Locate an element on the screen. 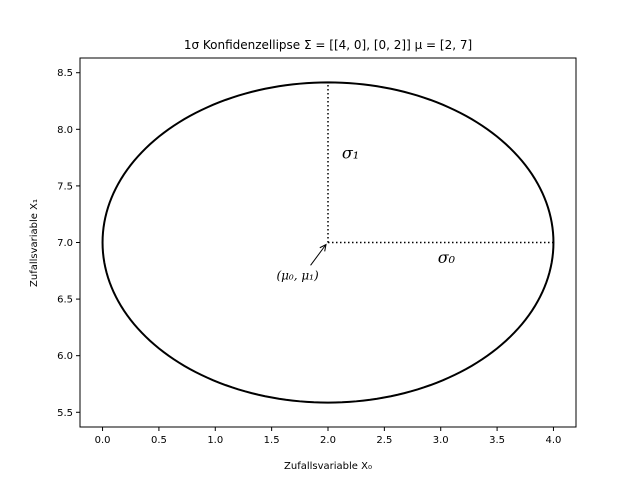  x-tick-label: 3.0 is located at coordinates (441, 440).